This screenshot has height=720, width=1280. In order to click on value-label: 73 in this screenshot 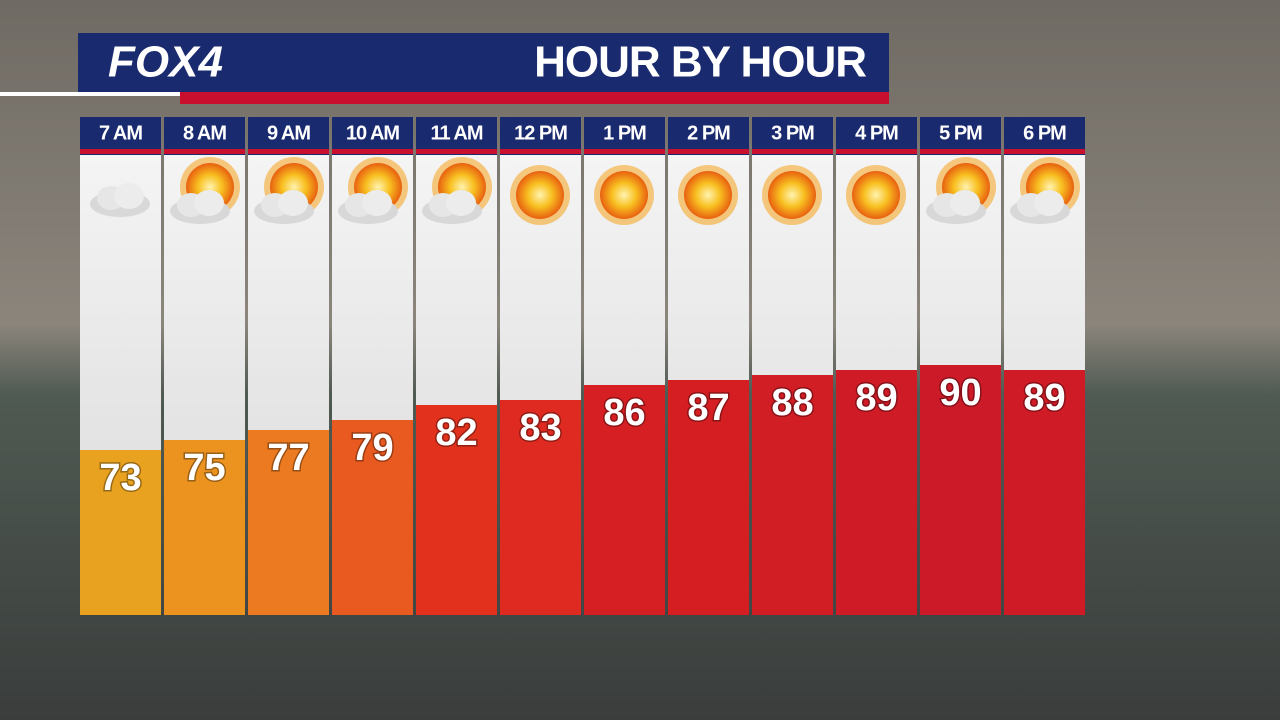, I will do `click(120, 478)`.